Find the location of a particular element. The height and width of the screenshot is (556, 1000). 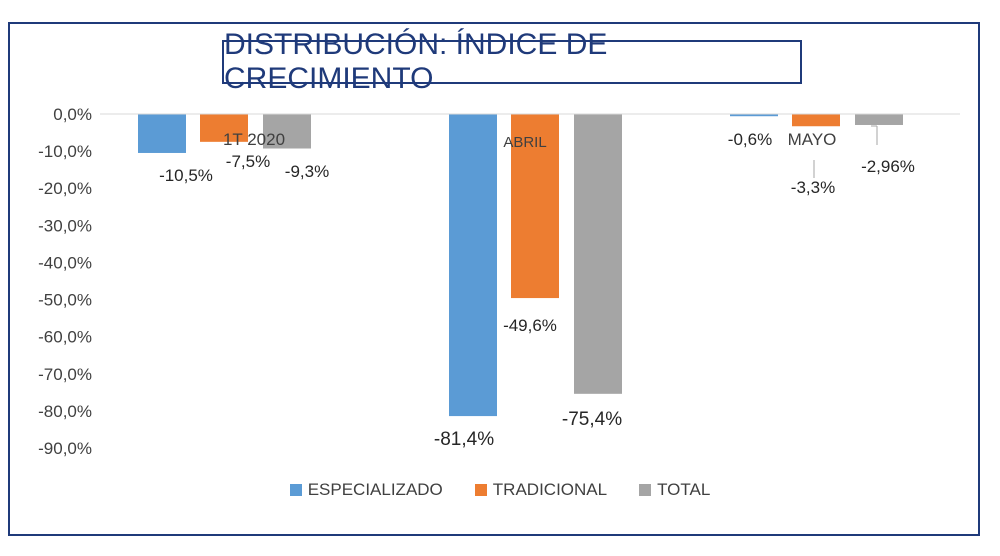

y-tick-label: -70,0% is located at coordinates (65, 374).